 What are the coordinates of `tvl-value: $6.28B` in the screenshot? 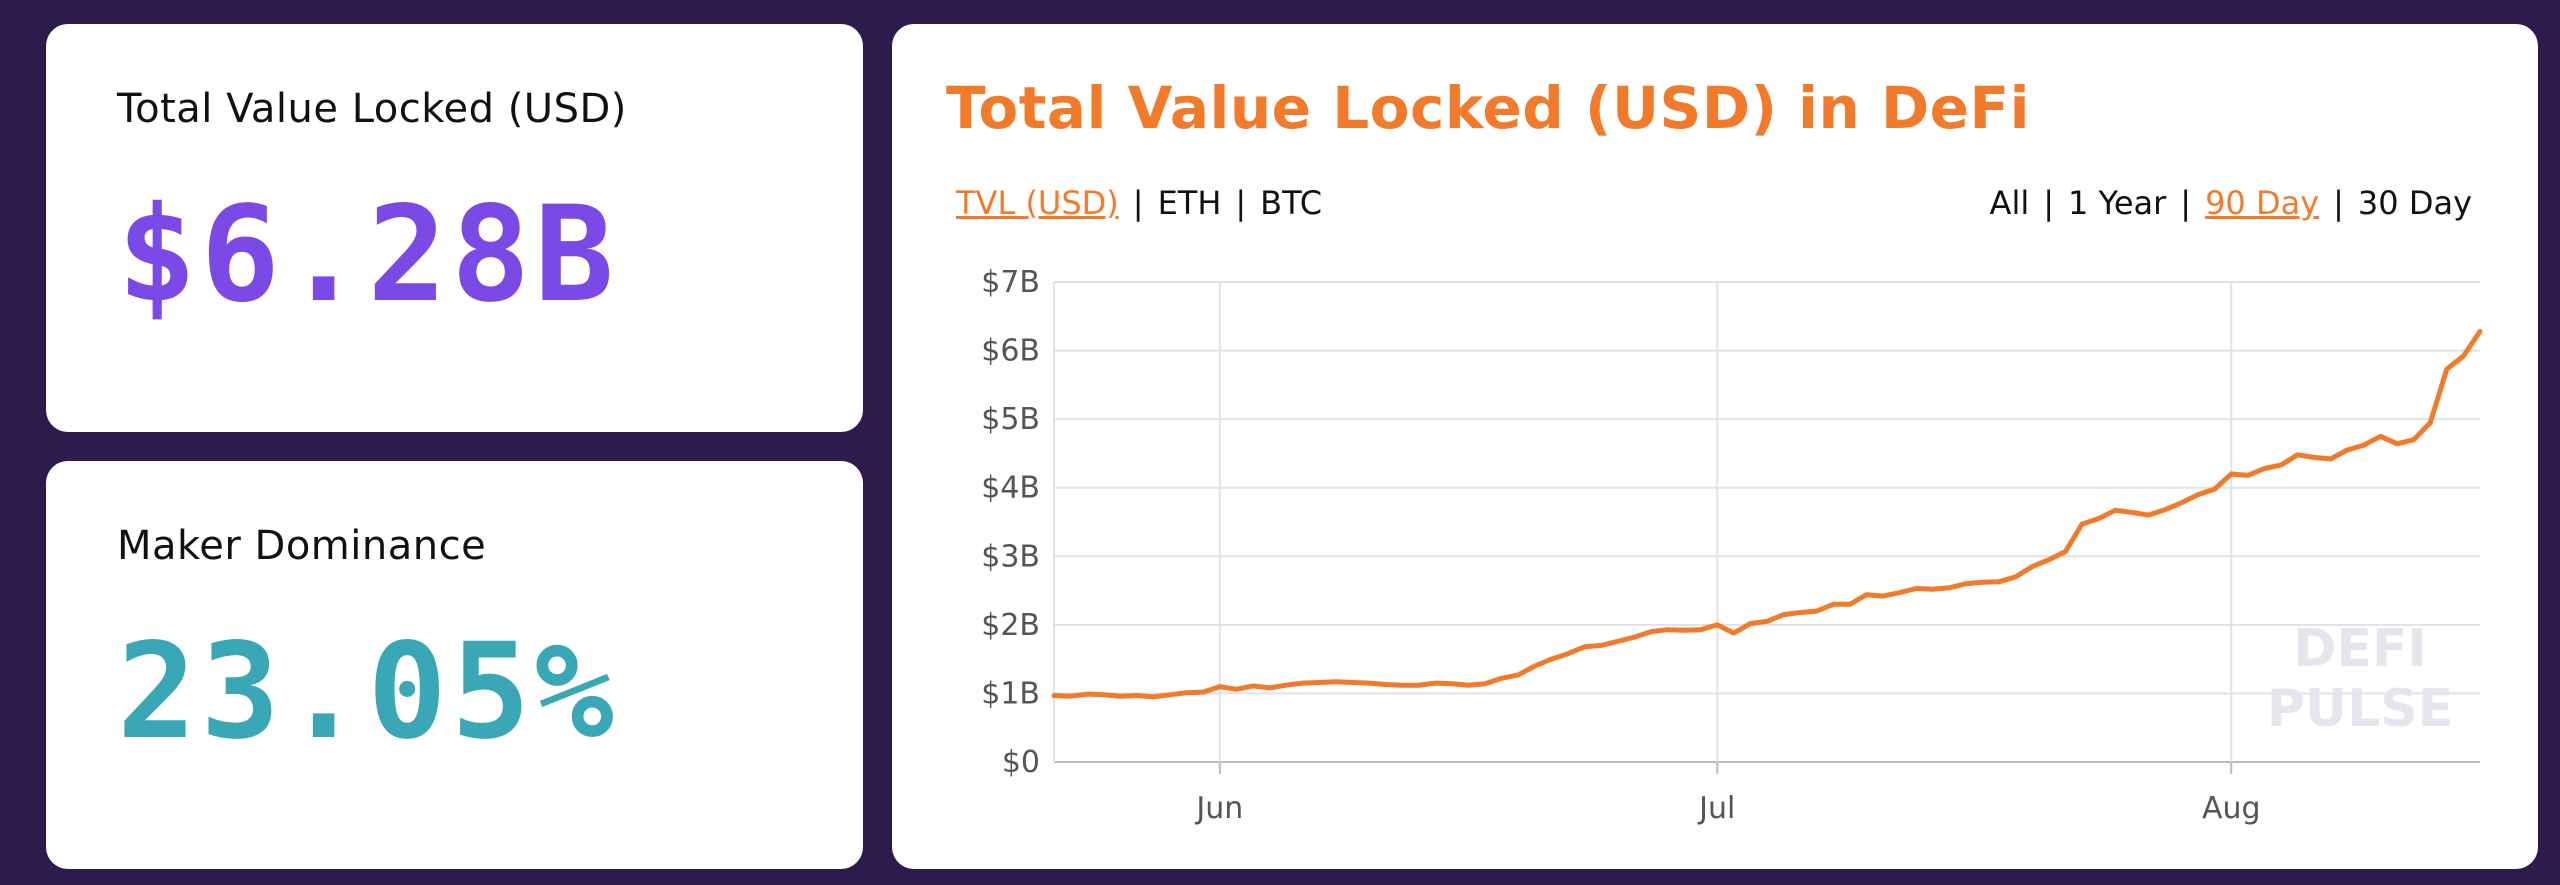 It's located at (367, 255).